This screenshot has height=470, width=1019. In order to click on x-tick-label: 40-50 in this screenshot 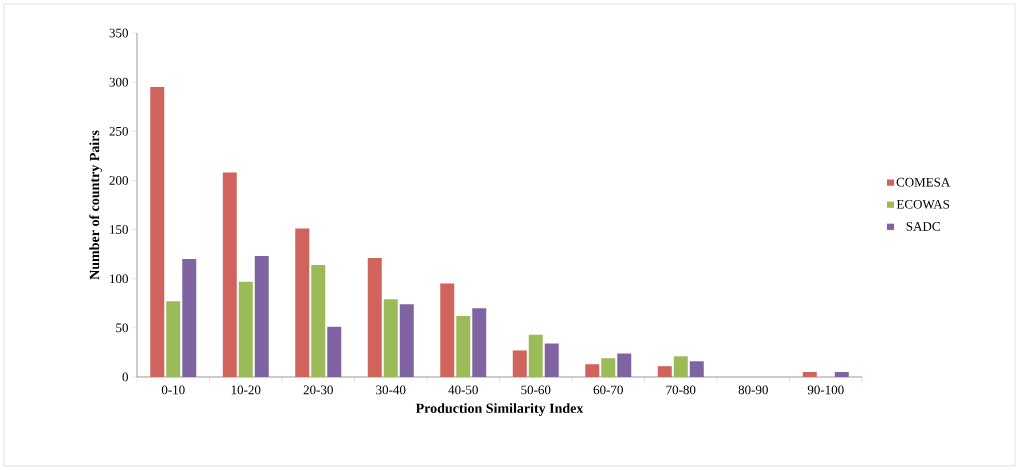, I will do `click(463, 390)`.